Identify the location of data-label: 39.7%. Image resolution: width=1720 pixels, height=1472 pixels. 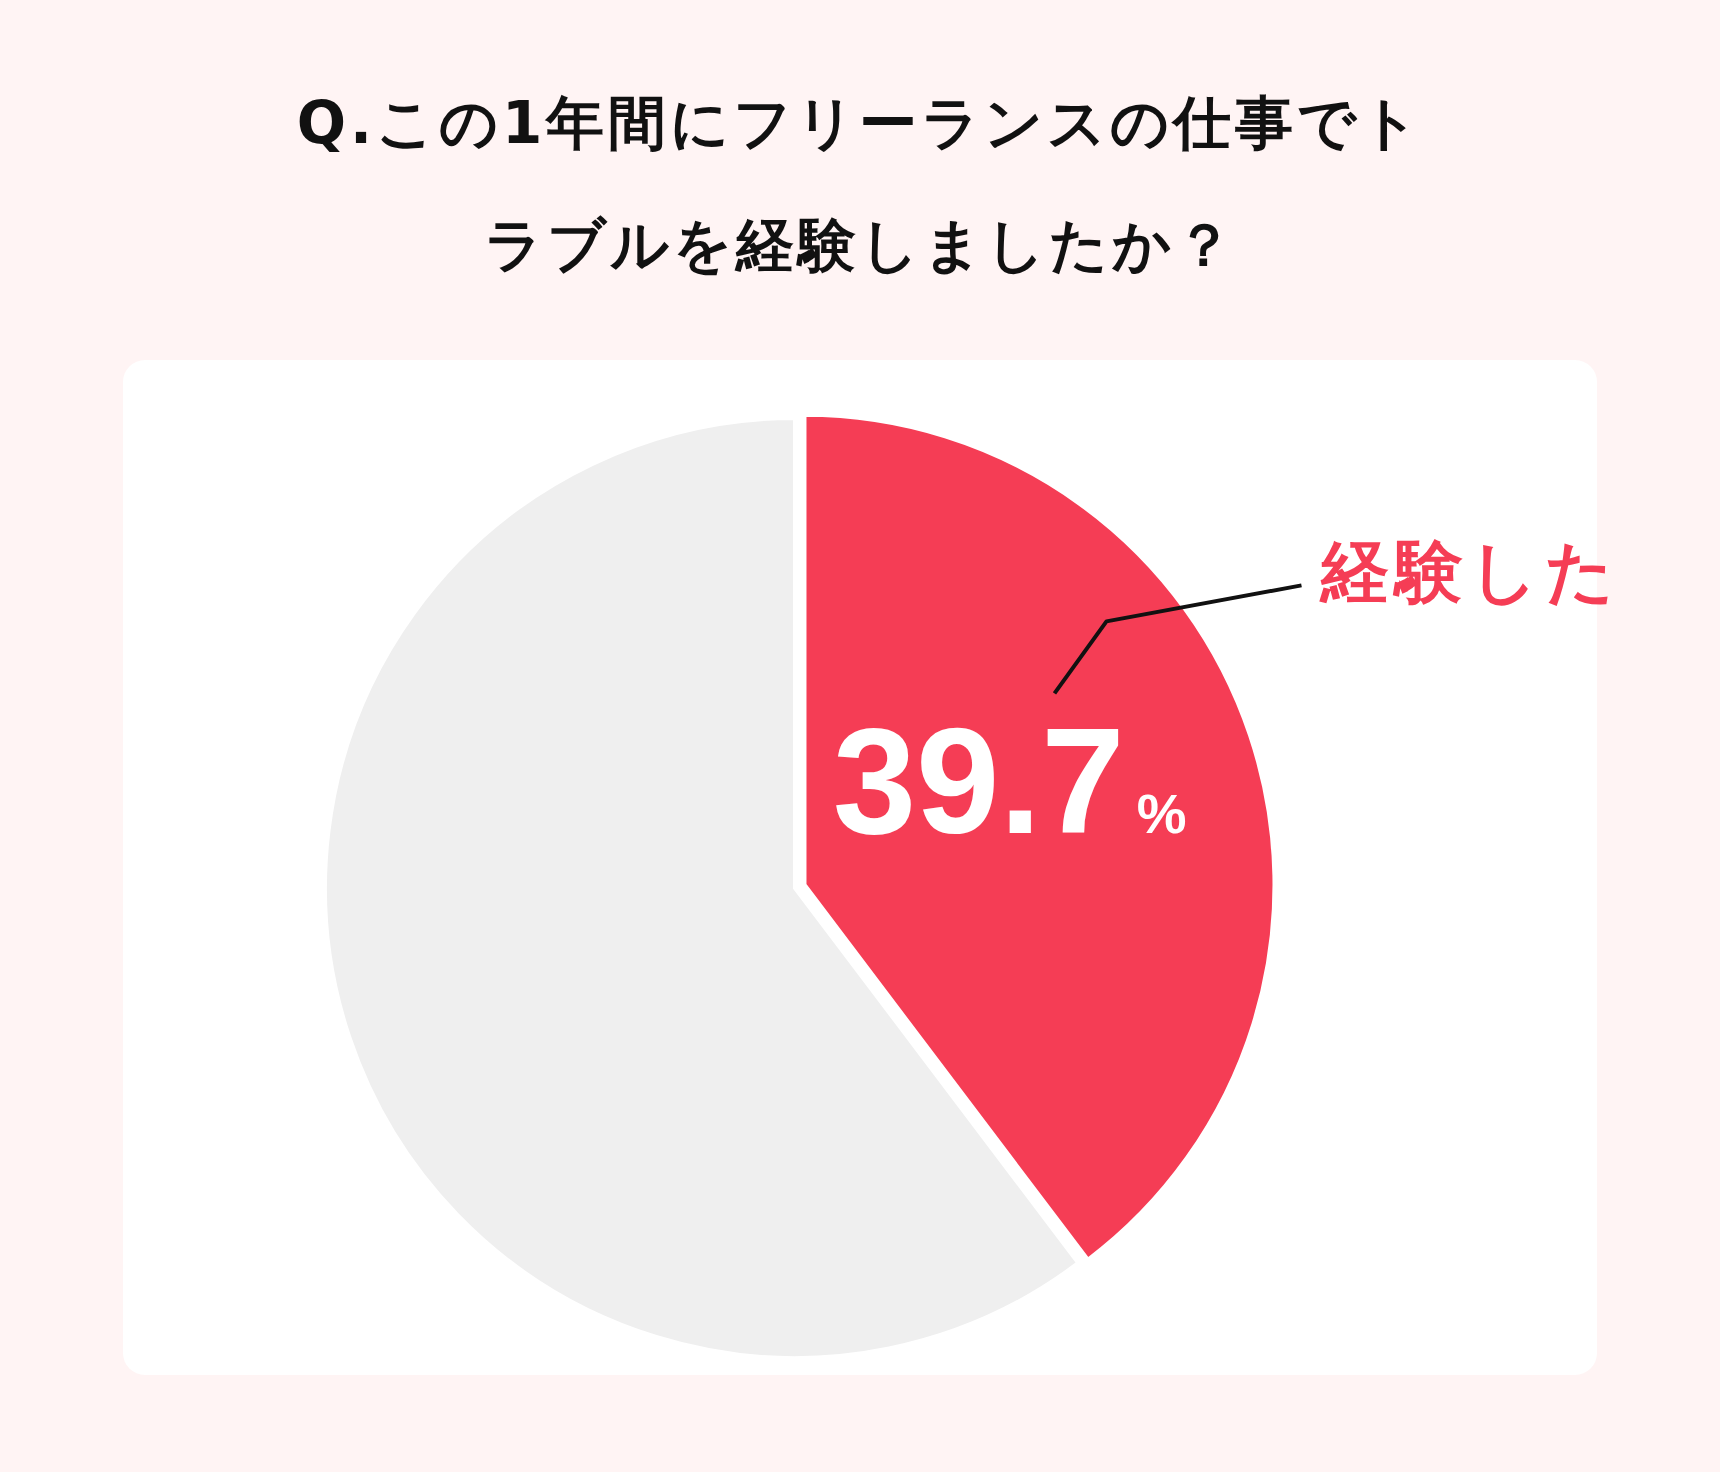
(1009, 780).